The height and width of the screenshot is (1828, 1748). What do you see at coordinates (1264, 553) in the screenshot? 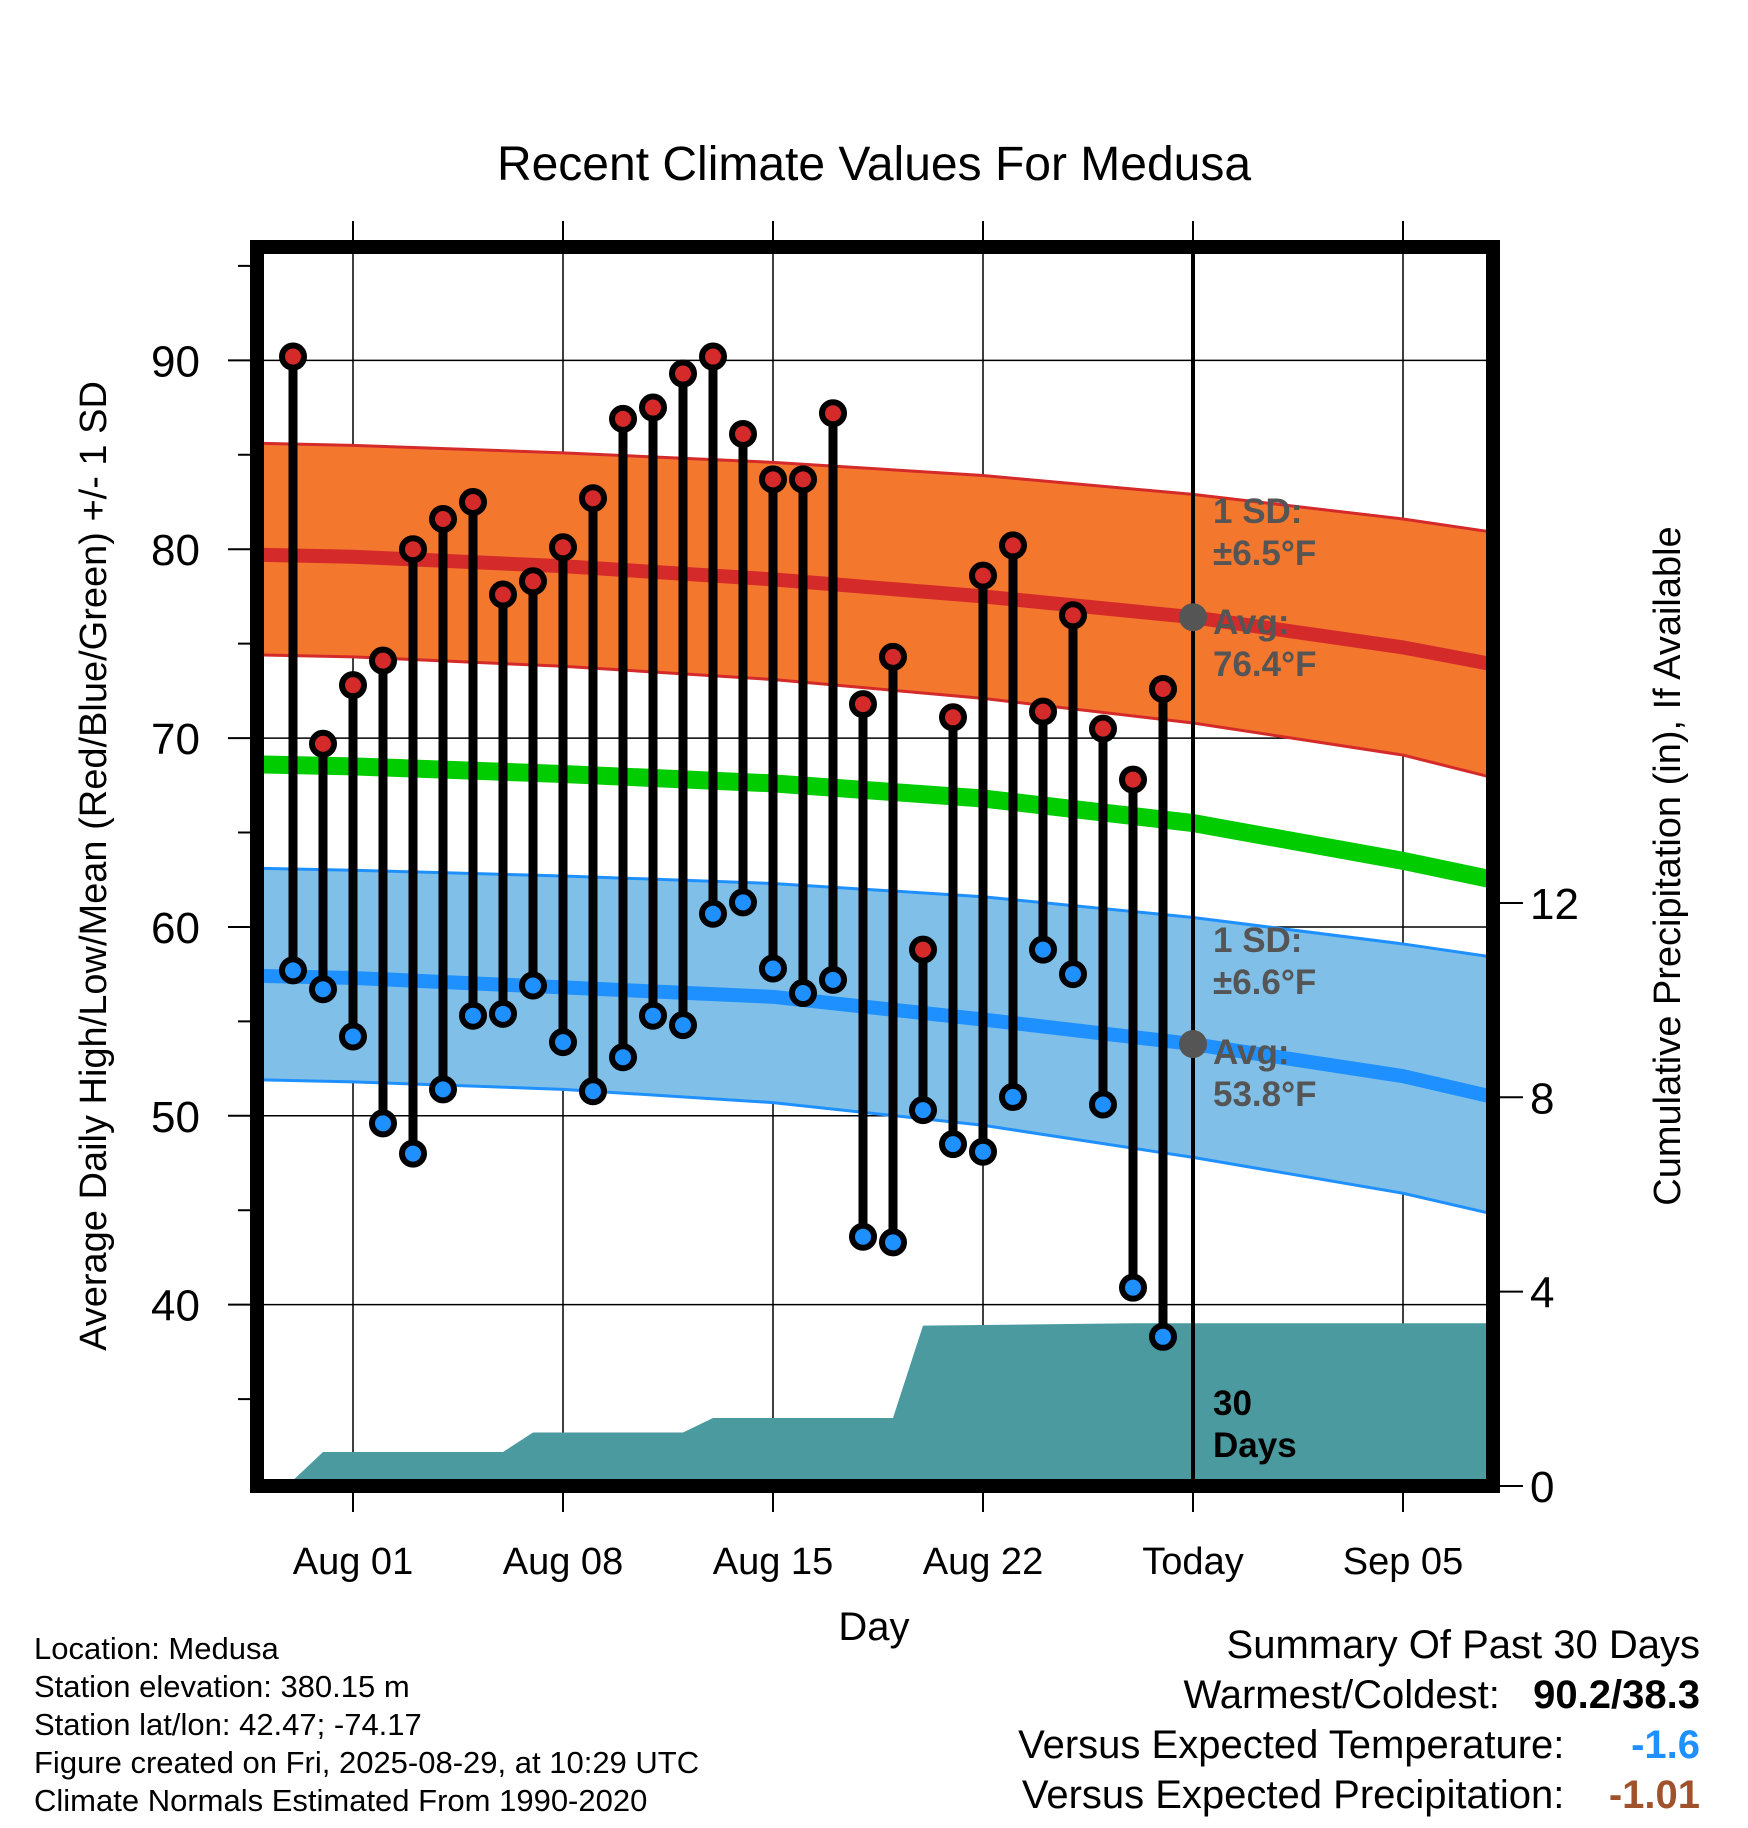
I see `high-sd-annotation: ±6.5°F` at bounding box center [1264, 553].